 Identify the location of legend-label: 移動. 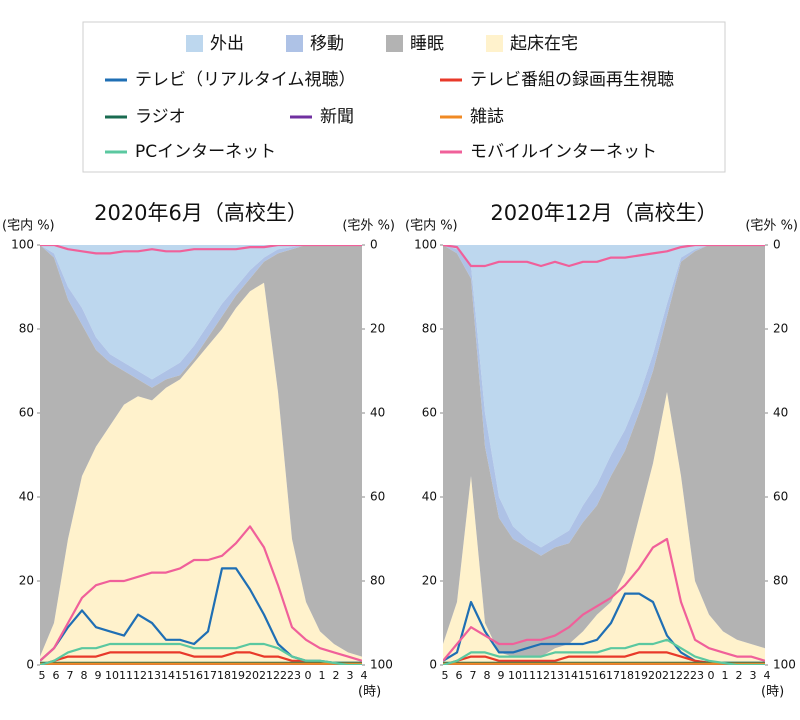
(327, 44).